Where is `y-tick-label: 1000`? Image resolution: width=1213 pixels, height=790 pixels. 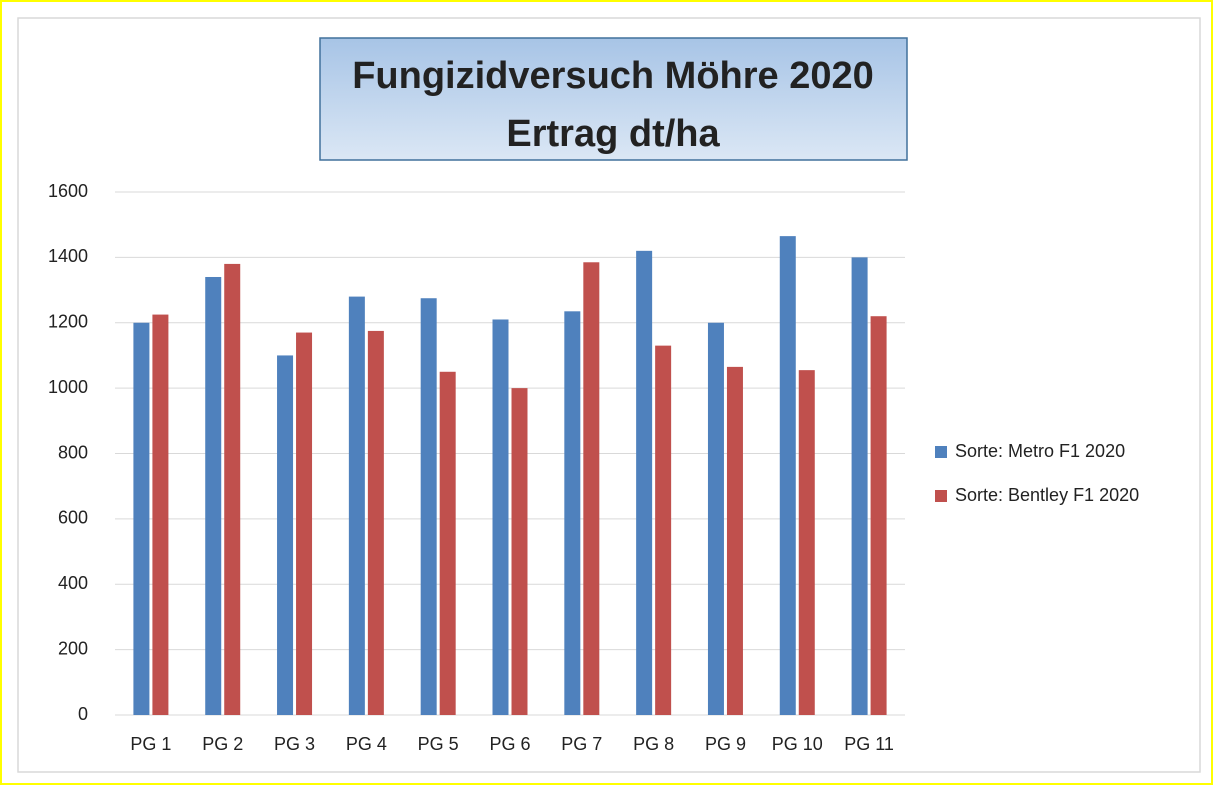 y-tick-label: 1000 is located at coordinates (68, 387).